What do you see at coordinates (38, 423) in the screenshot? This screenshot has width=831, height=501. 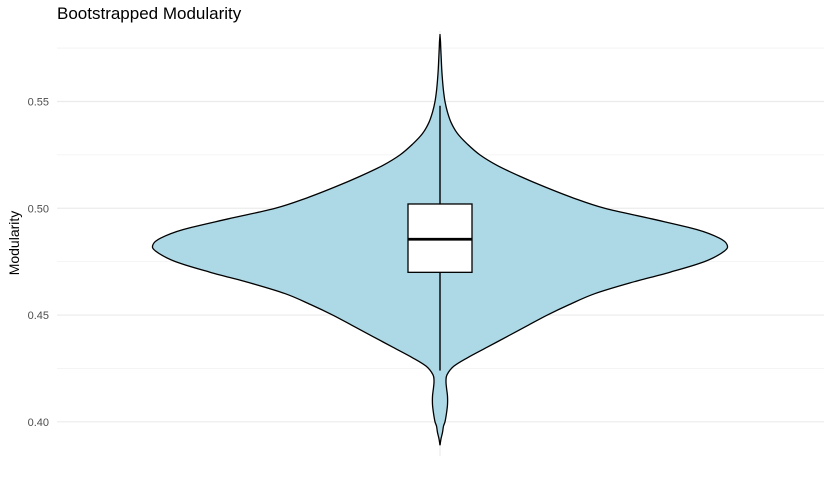 I see `y-tick-label: 0.40` at bounding box center [38, 423].